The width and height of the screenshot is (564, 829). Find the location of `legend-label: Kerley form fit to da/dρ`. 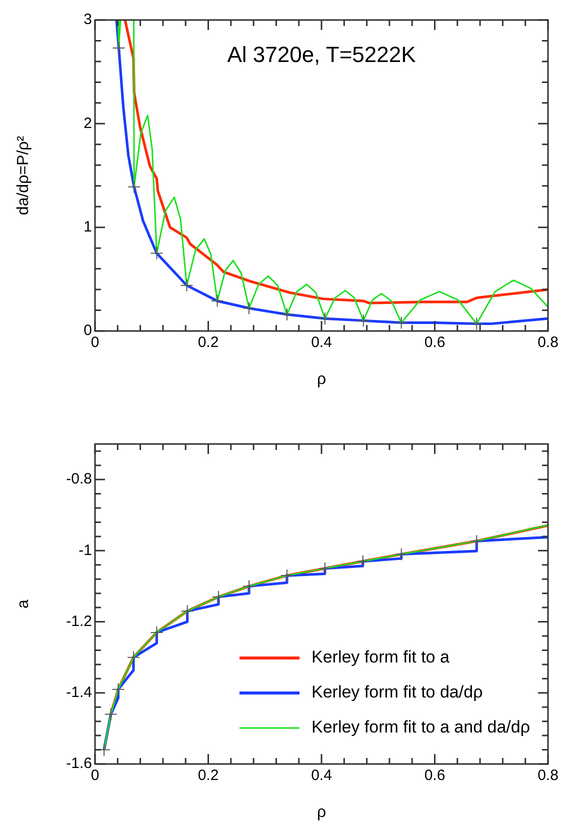

legend-label: Kerley form fit to da/dρ is located at coordinates (397, 692).